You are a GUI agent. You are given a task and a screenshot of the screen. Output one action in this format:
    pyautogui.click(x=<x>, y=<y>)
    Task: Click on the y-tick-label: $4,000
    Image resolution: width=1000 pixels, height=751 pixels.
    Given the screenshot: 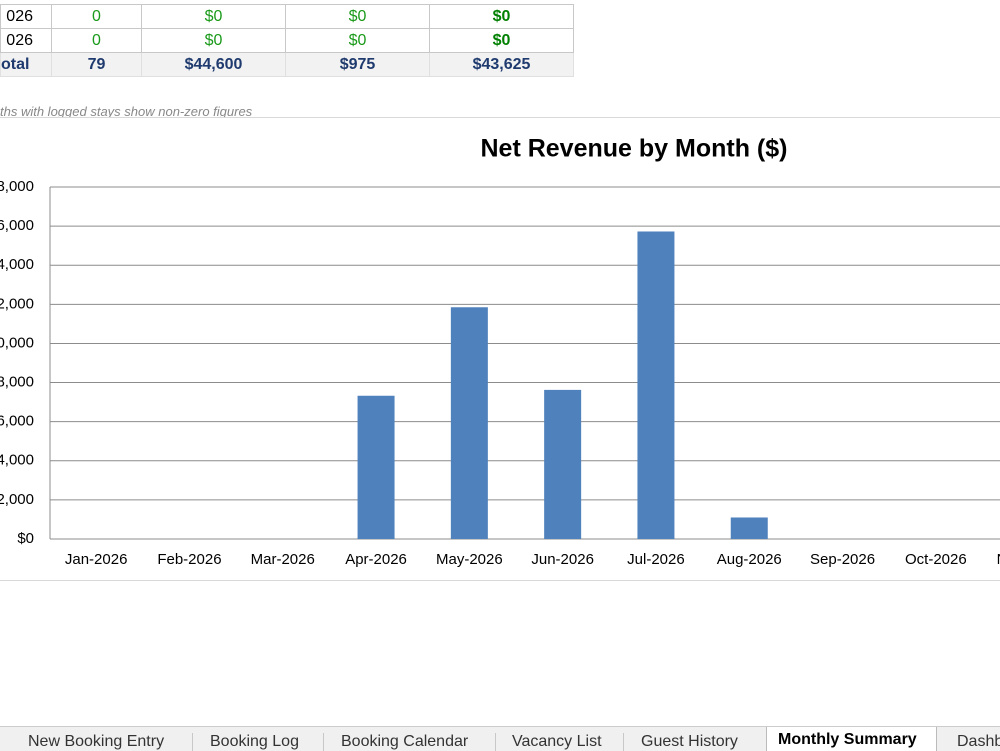 What is the action you would take?
    pyautogui.click(x=17, y=460)
    